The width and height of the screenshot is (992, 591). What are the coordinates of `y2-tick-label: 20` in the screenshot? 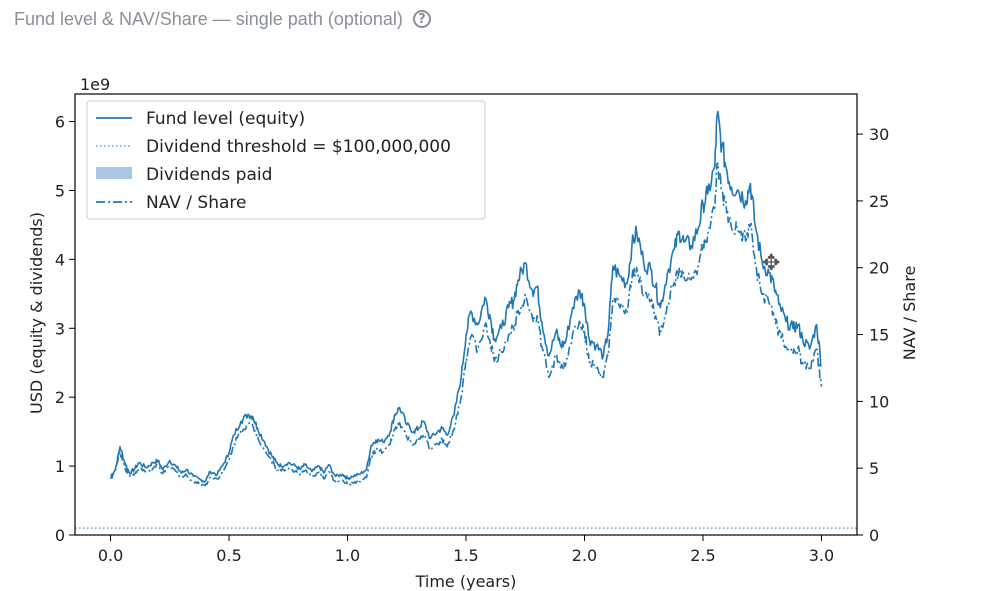 It's located at (879, 268).